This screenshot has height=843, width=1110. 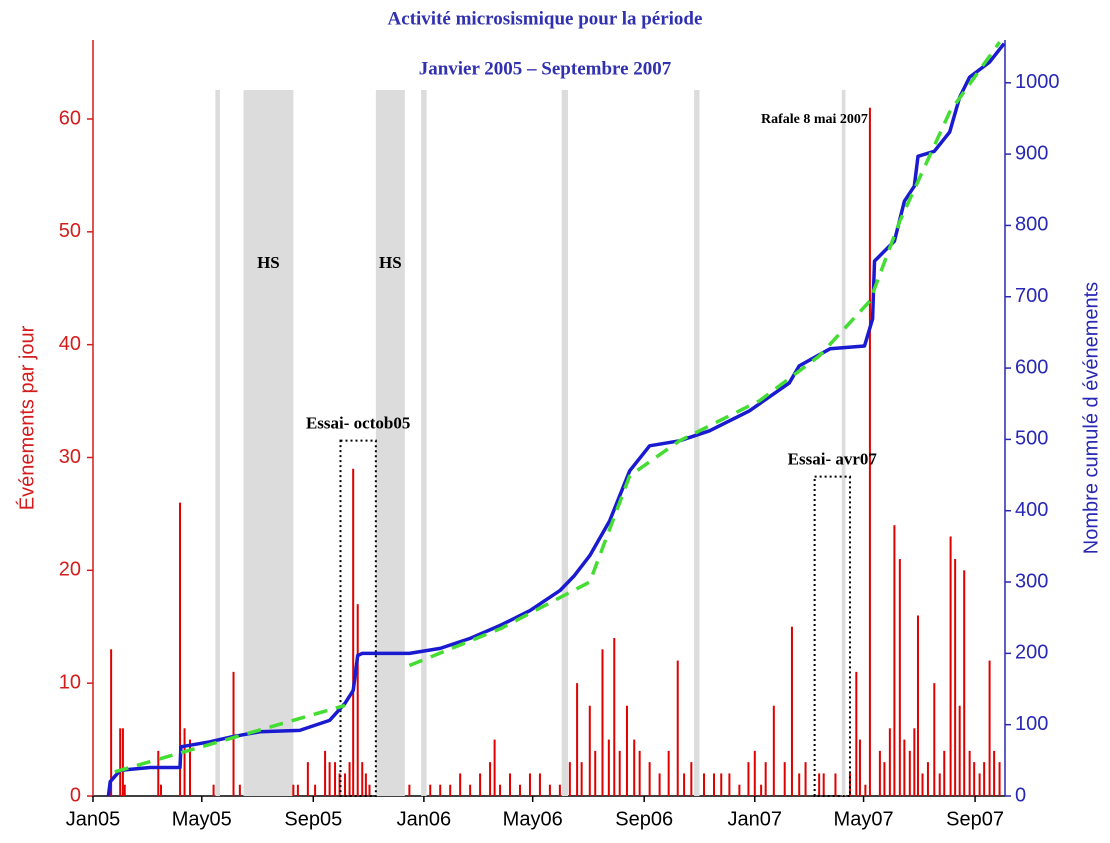 What do you see at coordinates (1031, 153) in the screenshot?
I see `y2-tick-label: 900` at bounding box center [1031, 153].